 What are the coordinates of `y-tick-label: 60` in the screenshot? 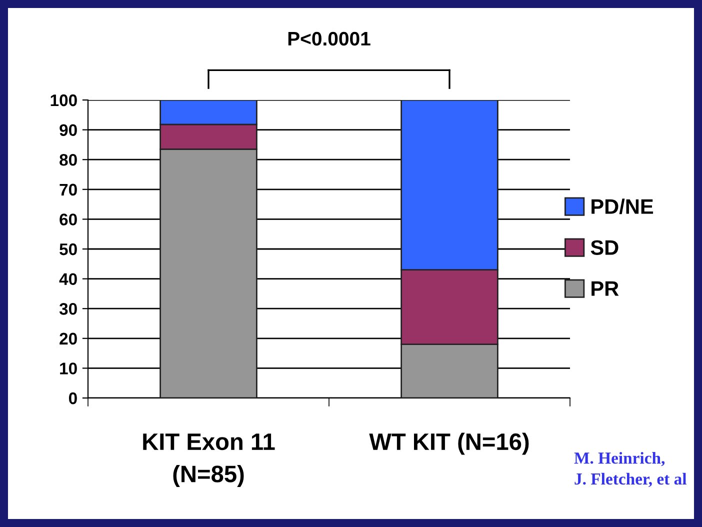 It's located at (68, 220).